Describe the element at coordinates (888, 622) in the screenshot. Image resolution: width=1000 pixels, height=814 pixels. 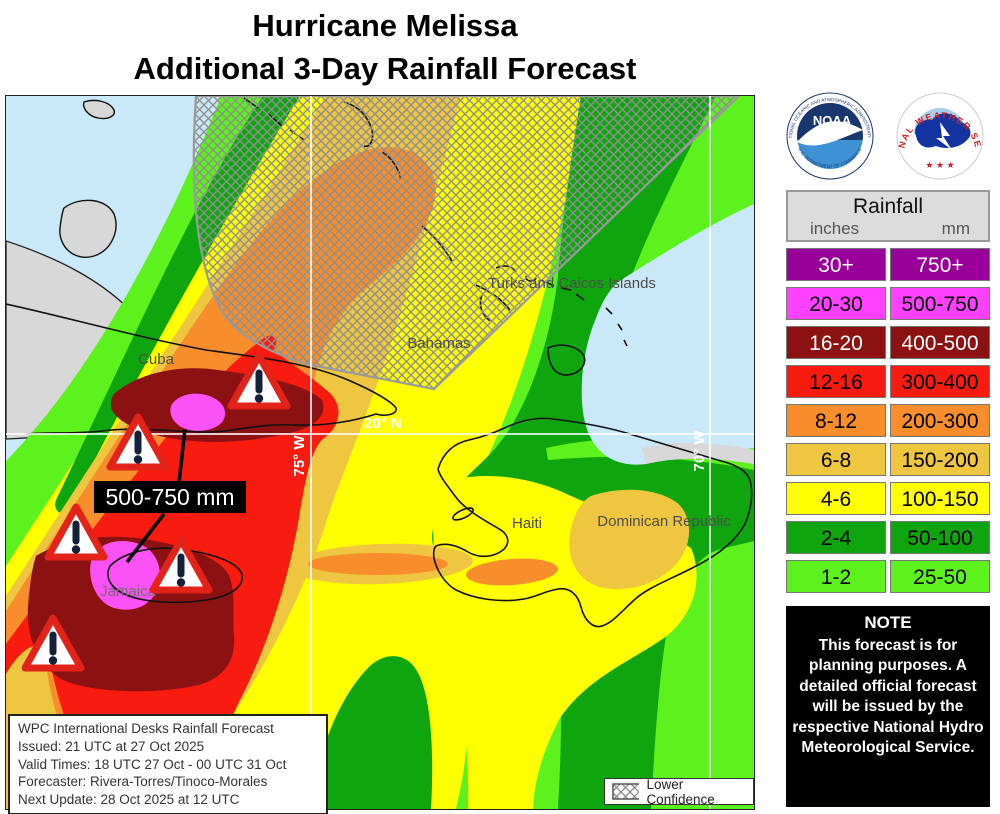
I see `note-heading: NOTE` at that location.